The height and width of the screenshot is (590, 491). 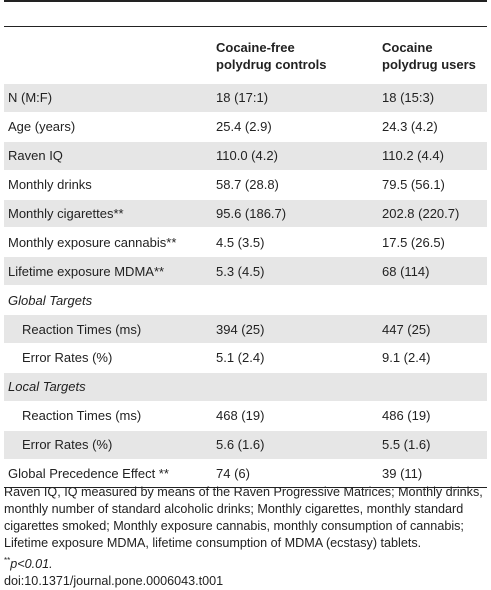 I want to click on value-cell: 39 (11), so click(x=402, y=474).